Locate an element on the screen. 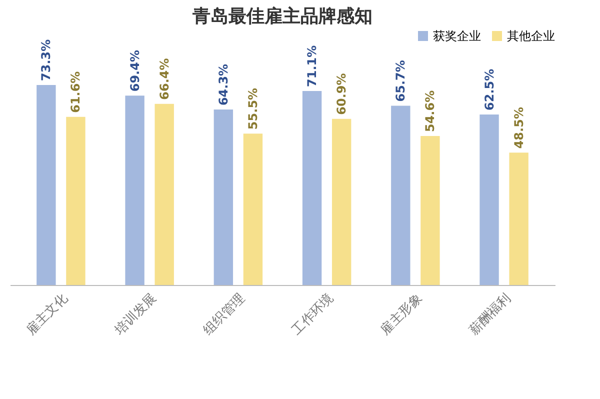 Image resolution: width=600 pixels, height=399 pixels. data-label: 65.7% is located at coordinates (401, 81).